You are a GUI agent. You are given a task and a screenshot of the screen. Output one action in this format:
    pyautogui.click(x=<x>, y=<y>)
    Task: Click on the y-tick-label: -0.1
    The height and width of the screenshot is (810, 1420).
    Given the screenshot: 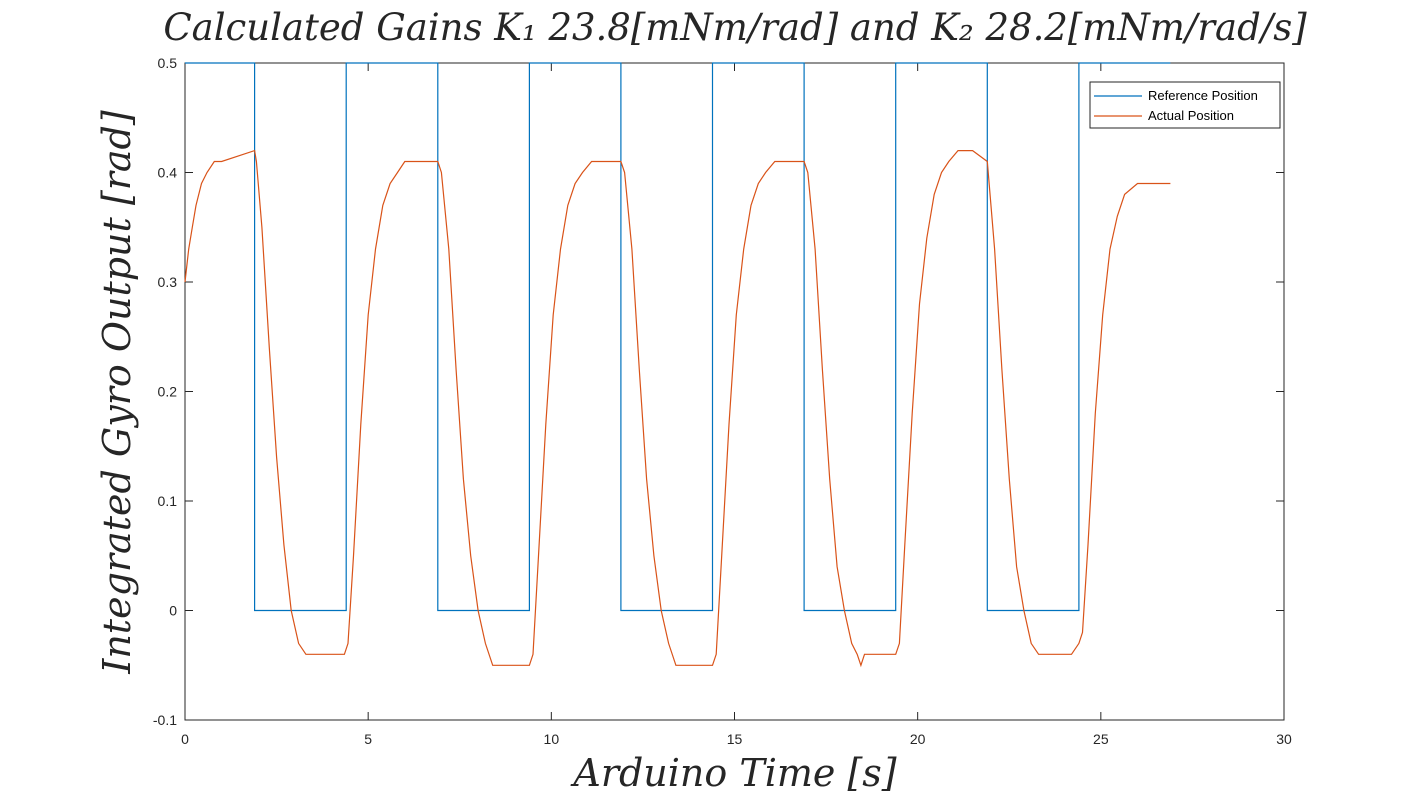 What is the action you would take?
    pyautogui.click(x=165, y=720)
    